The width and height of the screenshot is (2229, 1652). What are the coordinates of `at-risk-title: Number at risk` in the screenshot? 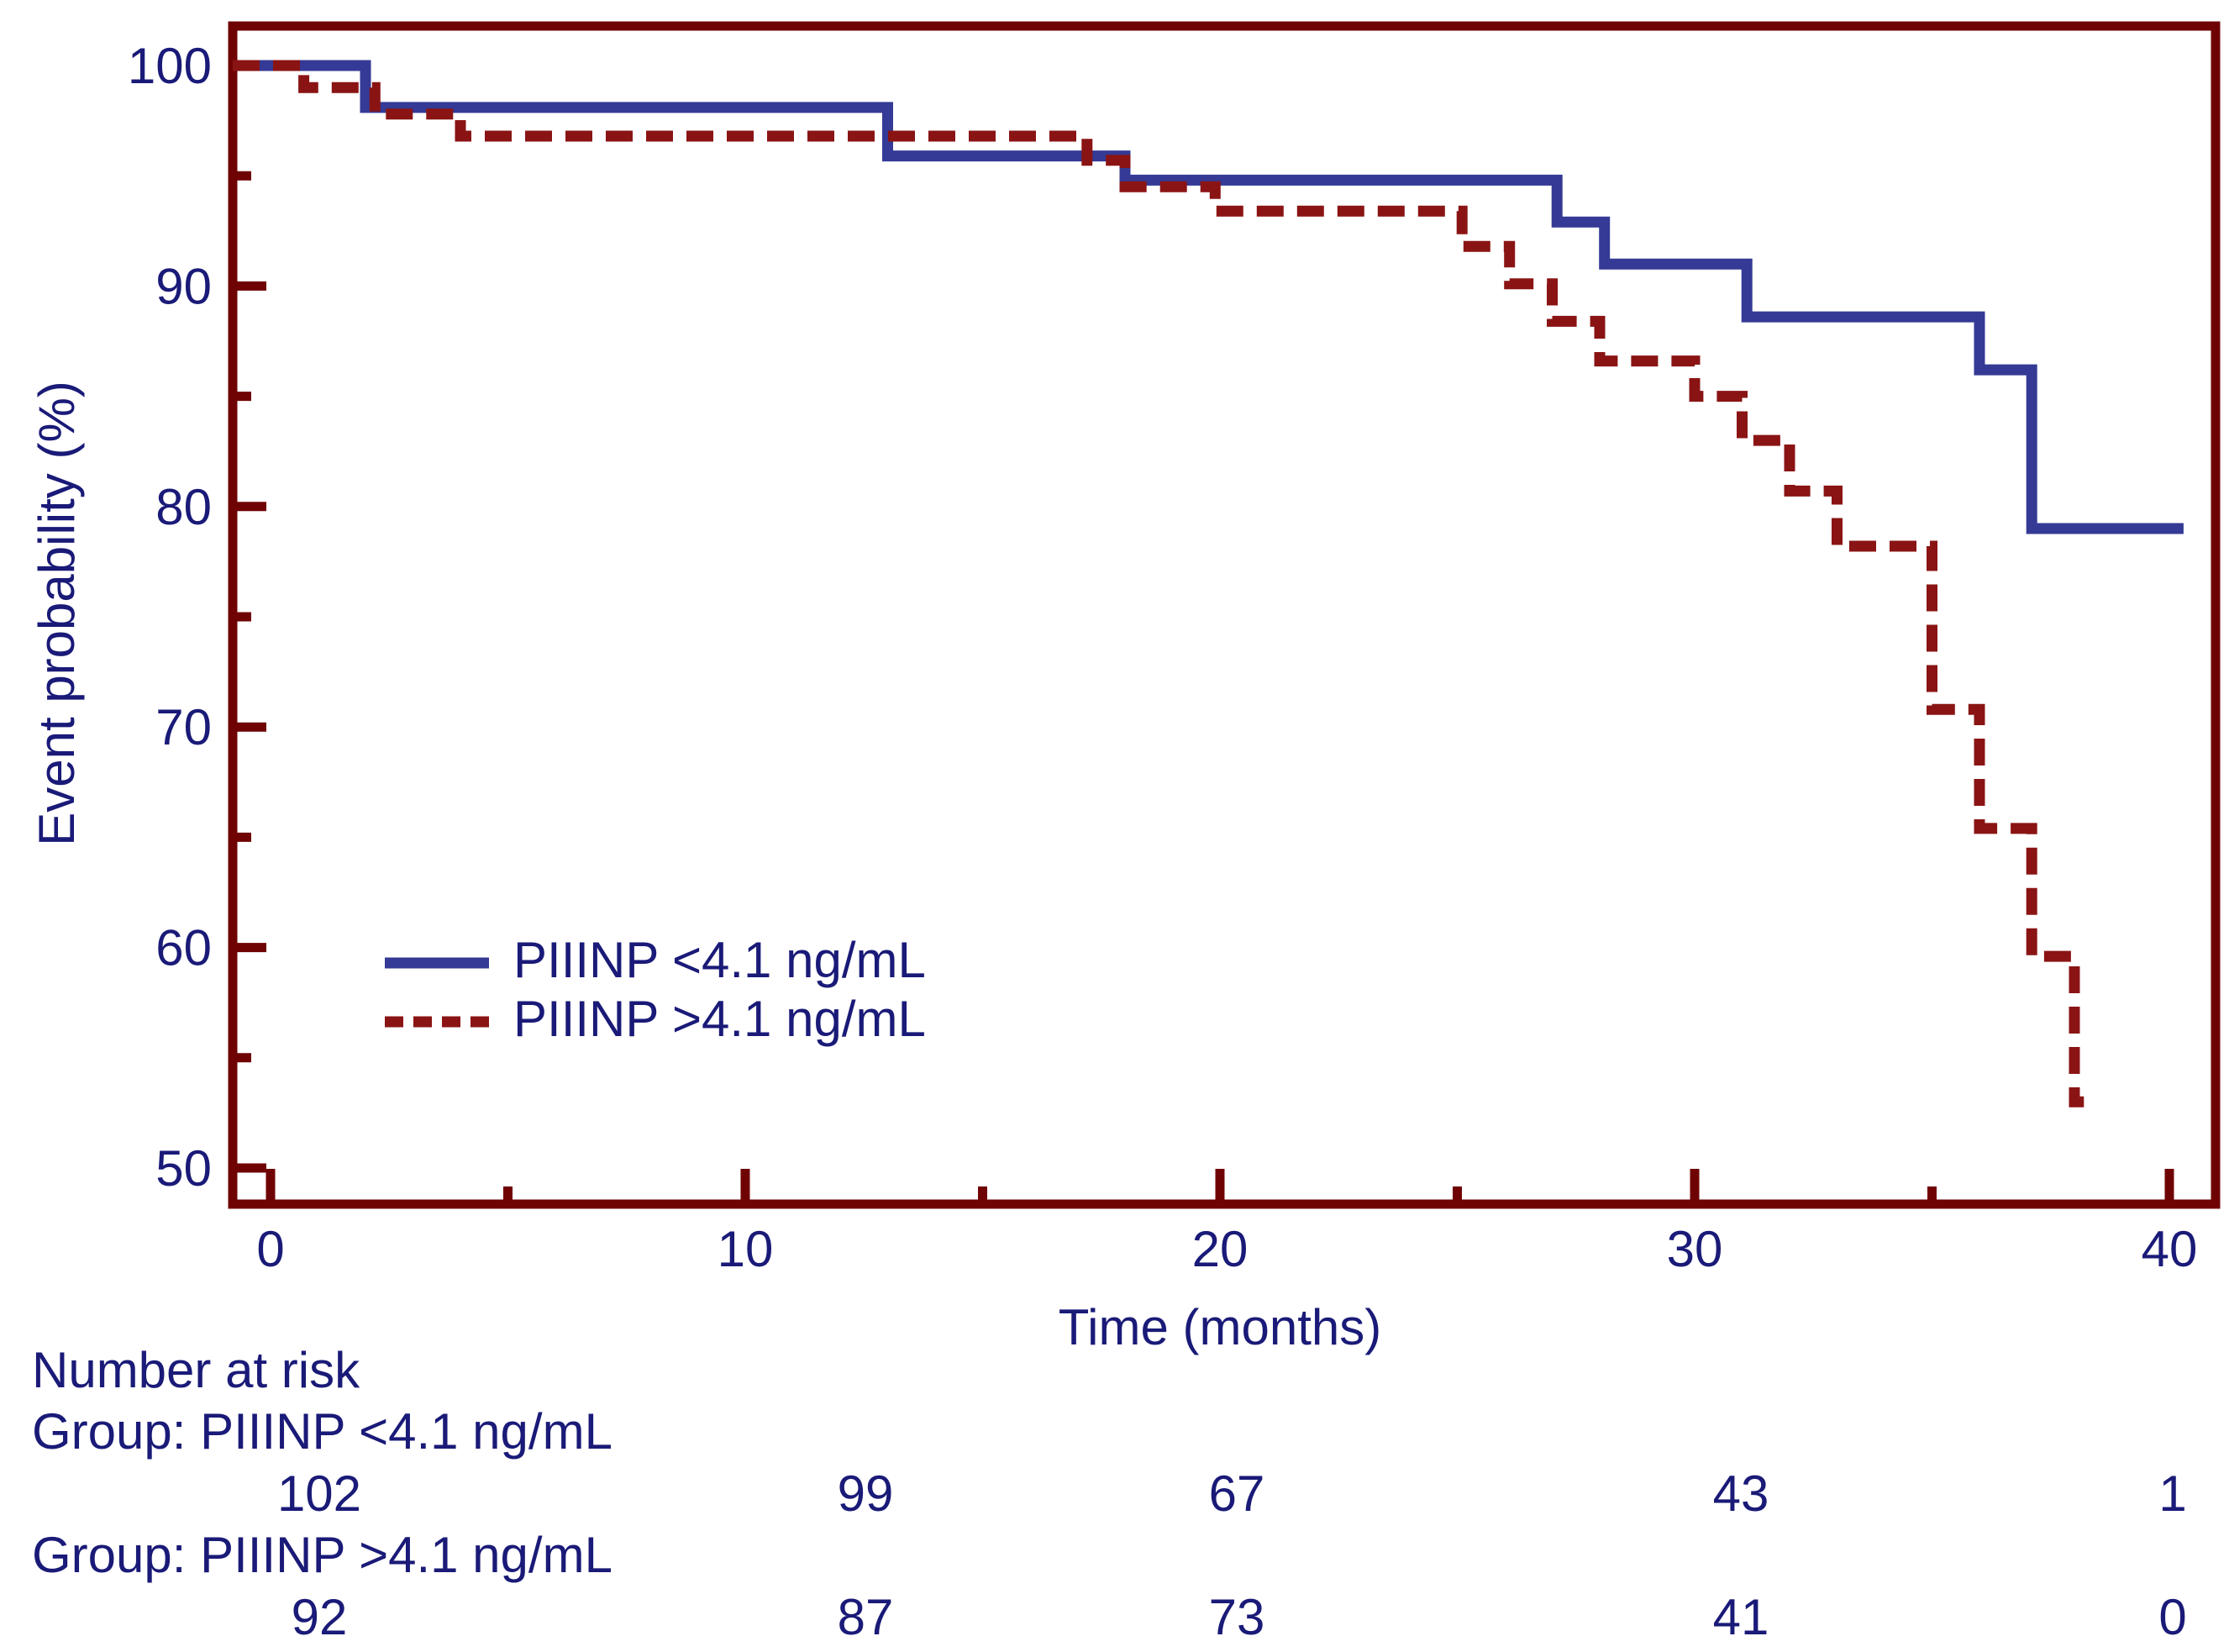 It's located at (196, 1370).